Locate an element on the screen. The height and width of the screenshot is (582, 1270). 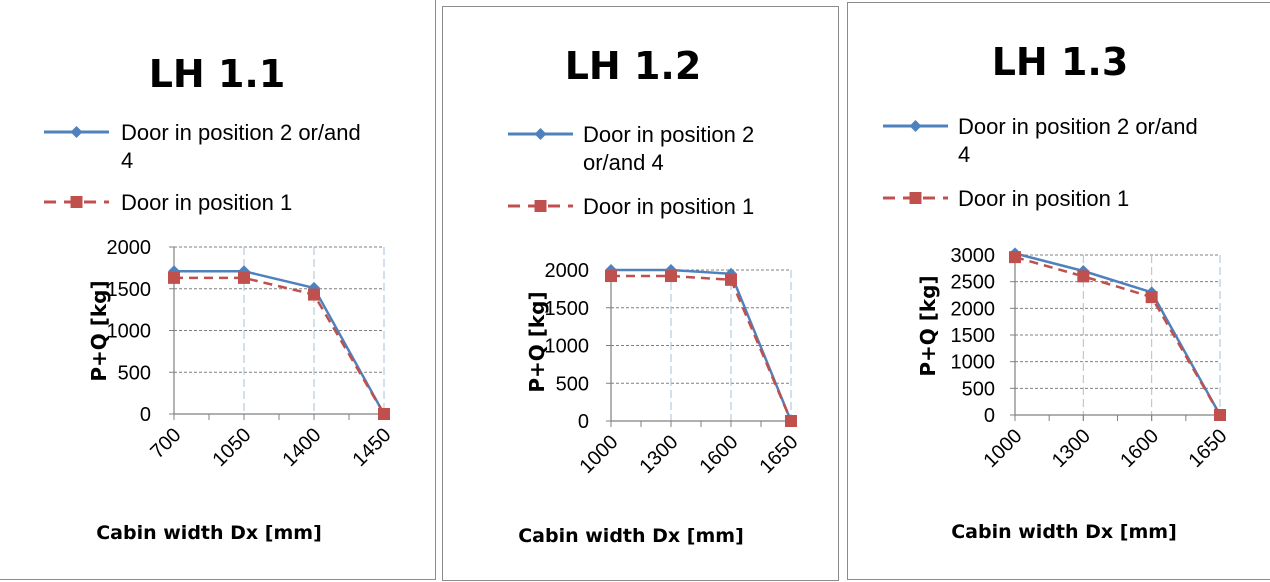
x-tick-label: 1050 is located at coordinates (232, 447).